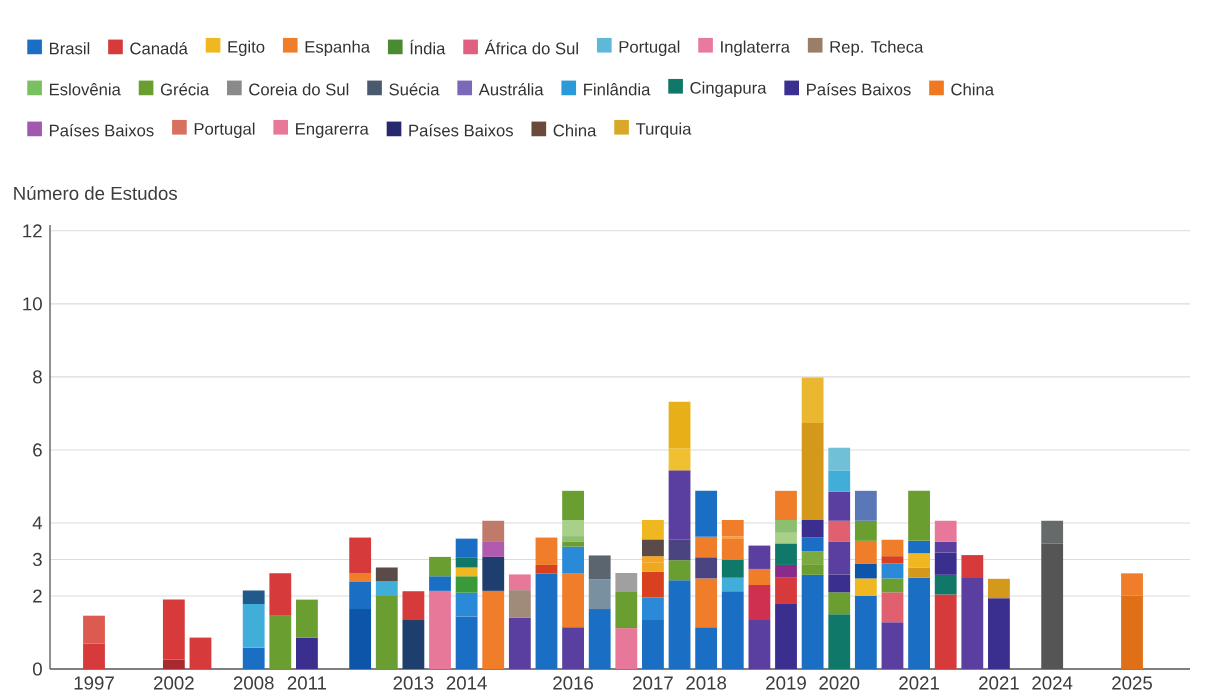 This screenshot has width=1231, height=700. Describe the element at coordinates (332, 131) in the screenshot. I see `legend-label: Engarerra` at that location.